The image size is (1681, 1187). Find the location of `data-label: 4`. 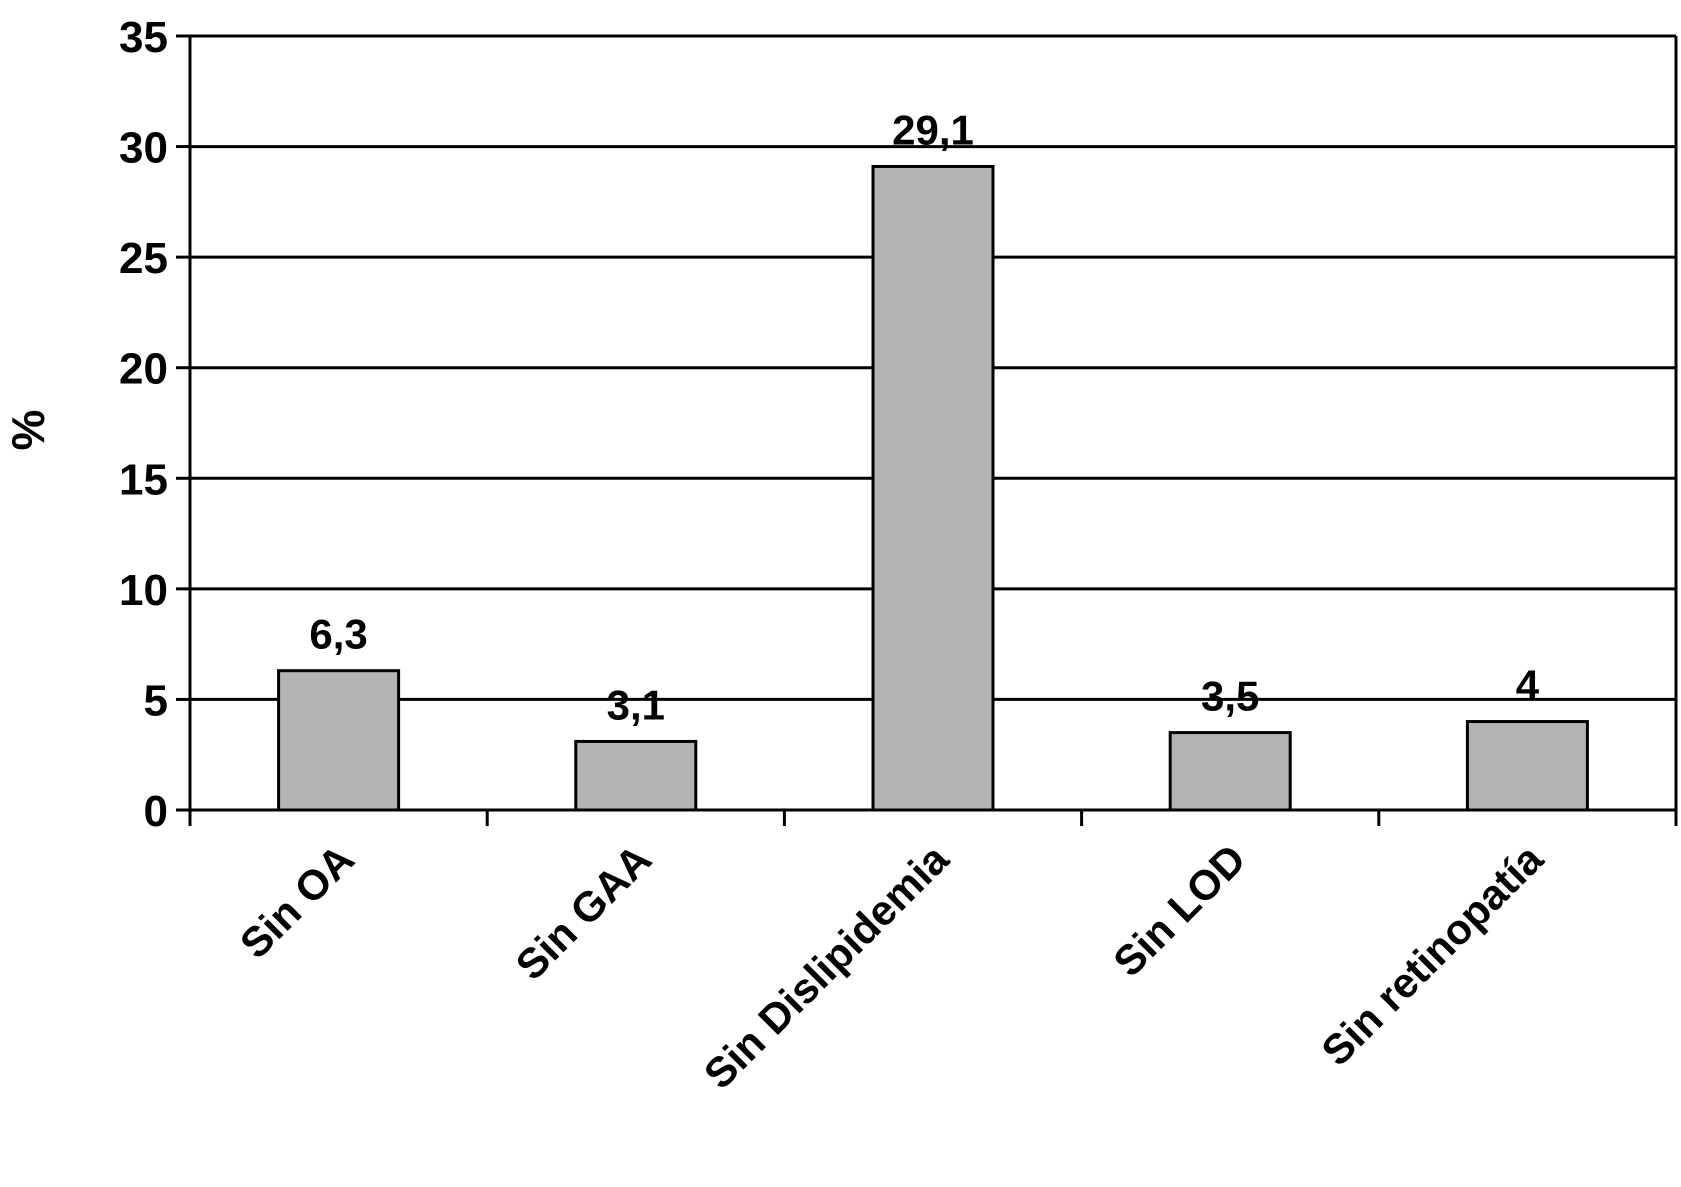

data-label: 4 is located at coordinates (1528, 685).